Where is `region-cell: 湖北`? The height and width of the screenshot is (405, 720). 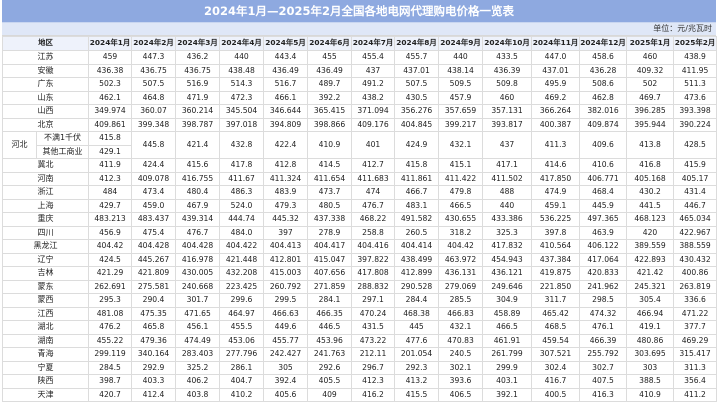
region-cell: 湖北 is located at coordinates (45, 327).